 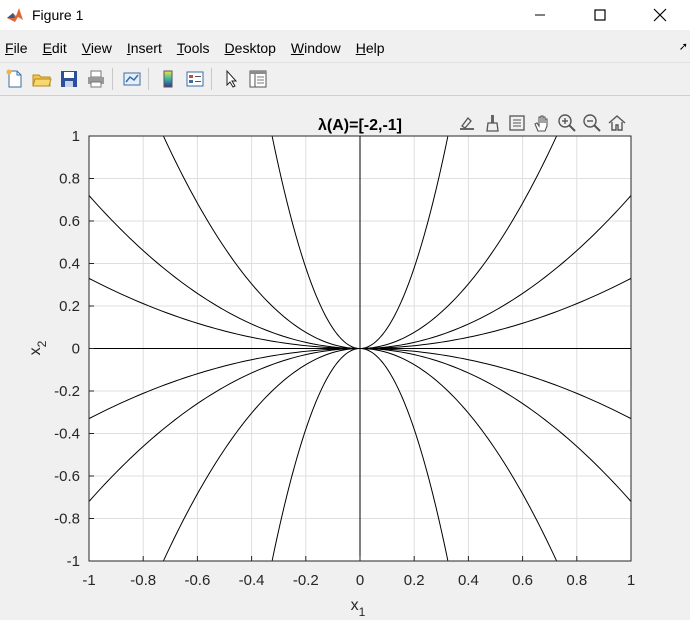 I want to click on property-inspector-icon, so click(x=258, y=79).